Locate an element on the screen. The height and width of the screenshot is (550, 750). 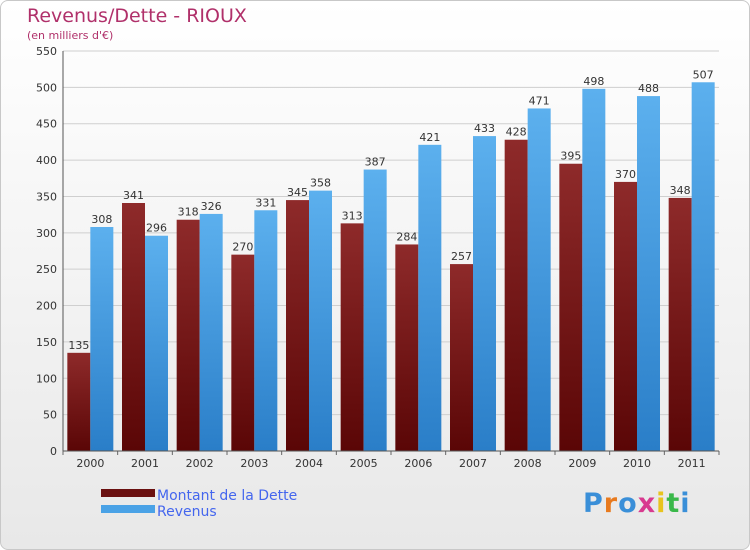
data-label: 370 is located at coordinates (625, 174).